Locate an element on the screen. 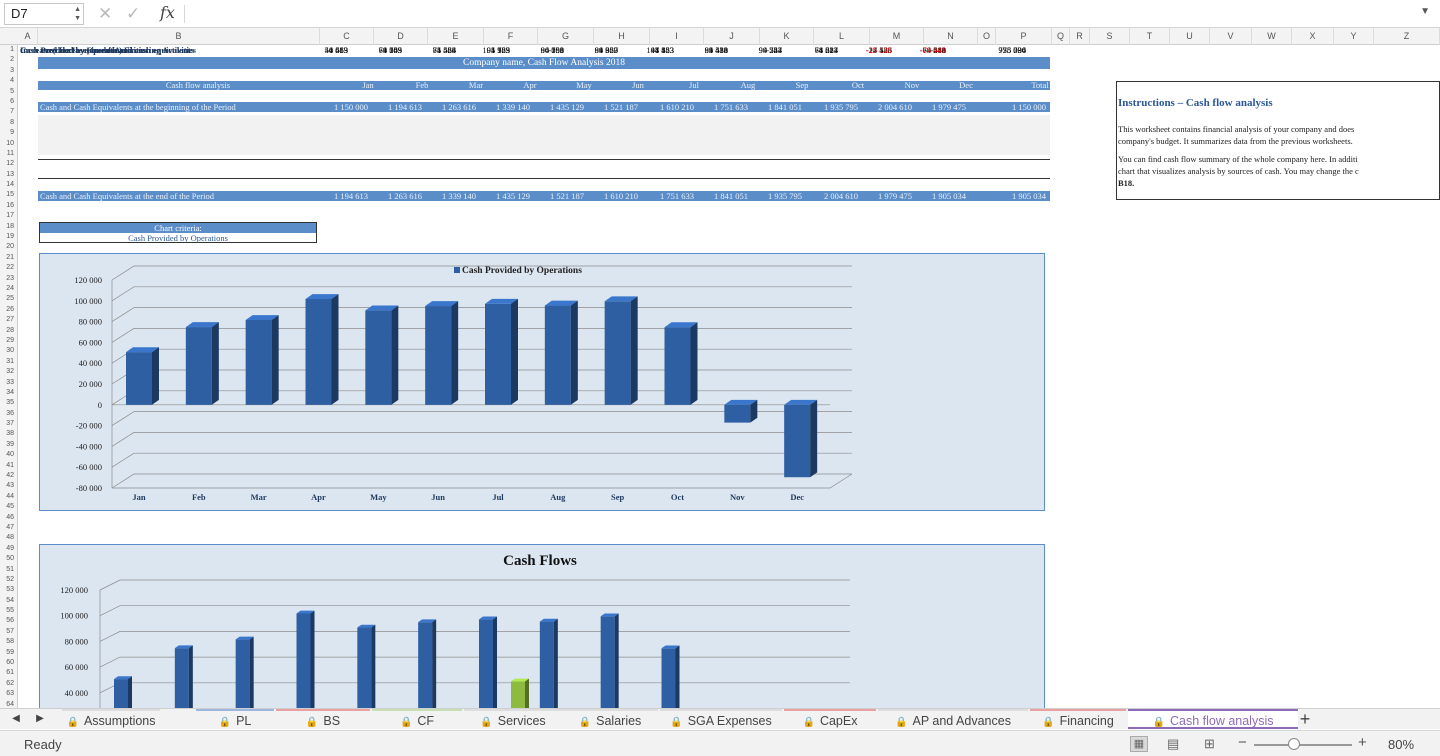 This screenshot has height=756, width=1440. name-box-arrows-icon: ▲ ▼ is located at coordinates (77, 14).